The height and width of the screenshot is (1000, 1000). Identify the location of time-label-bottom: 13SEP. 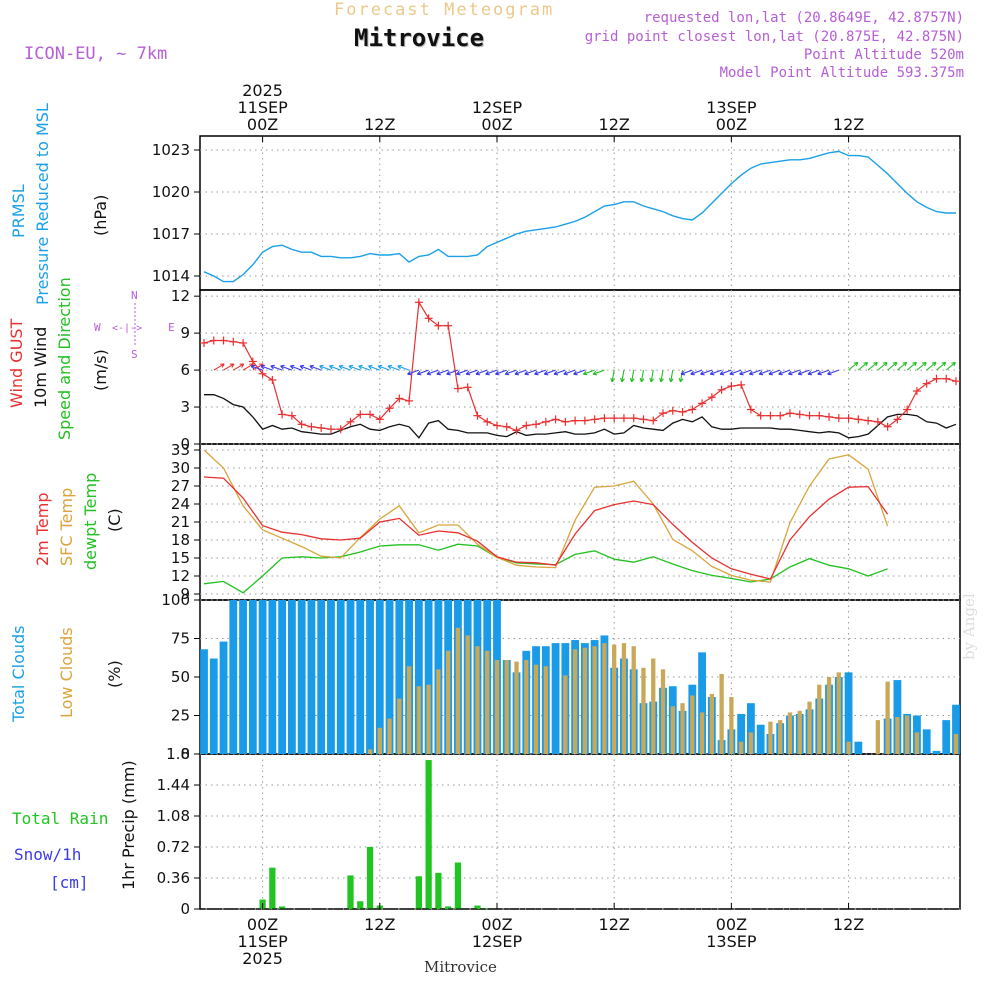
(731, 941).